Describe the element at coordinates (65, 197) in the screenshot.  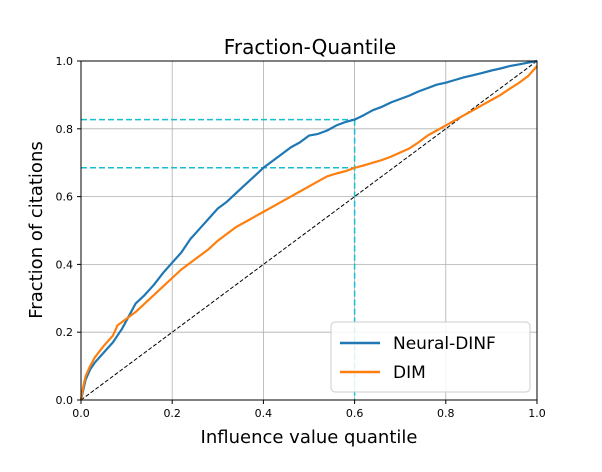
I see `y-tick-label-3: 0.6` at that location.